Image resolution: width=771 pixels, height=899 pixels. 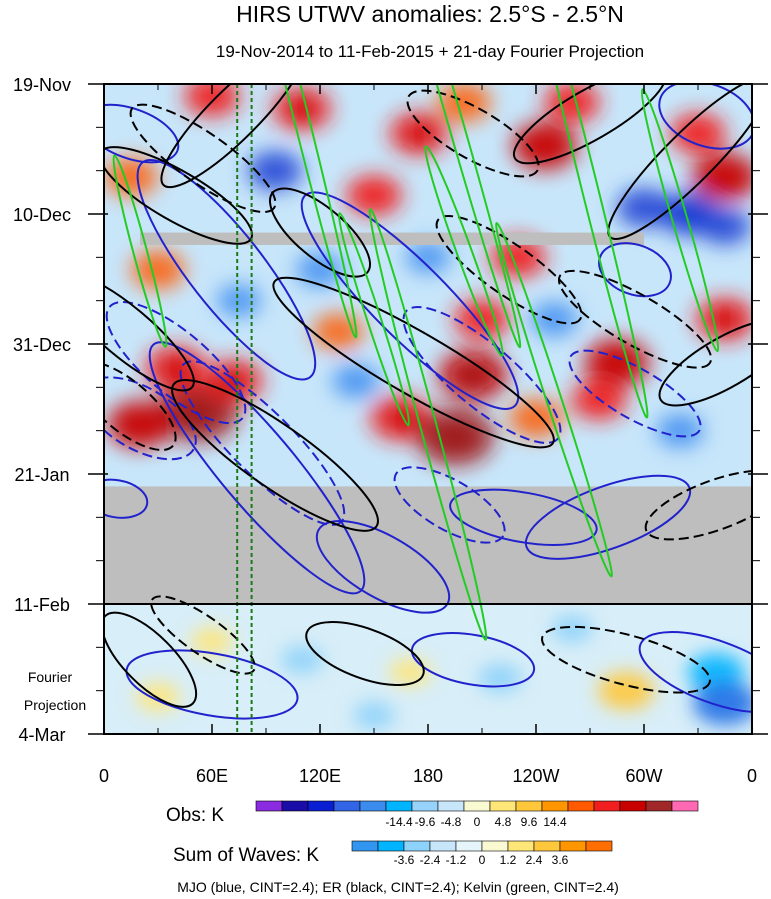 I want to click on y-tick-label: 31-Dec, so click(x=42, y=345).